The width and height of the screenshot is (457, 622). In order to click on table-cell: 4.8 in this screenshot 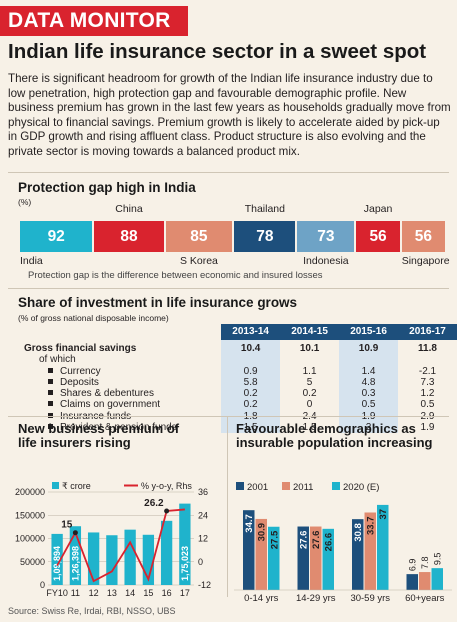, I will do `click(369, 382)`.